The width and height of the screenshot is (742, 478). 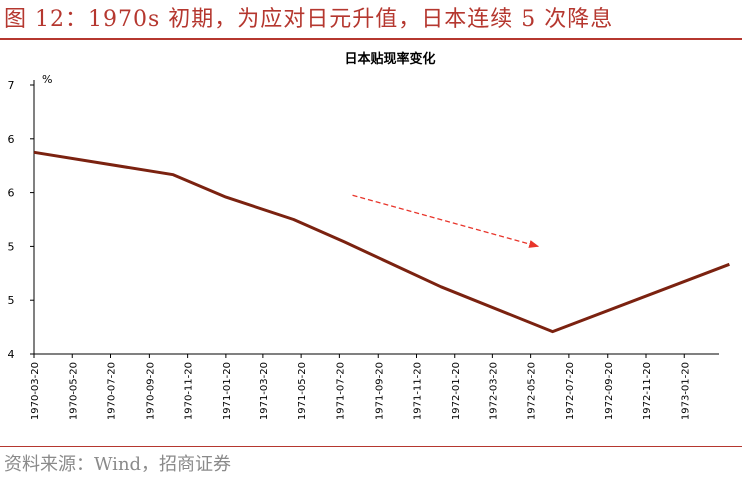 I want to click on y-axis-ticks: 4 5 5 6 6 7, so click(x=21, y=220).